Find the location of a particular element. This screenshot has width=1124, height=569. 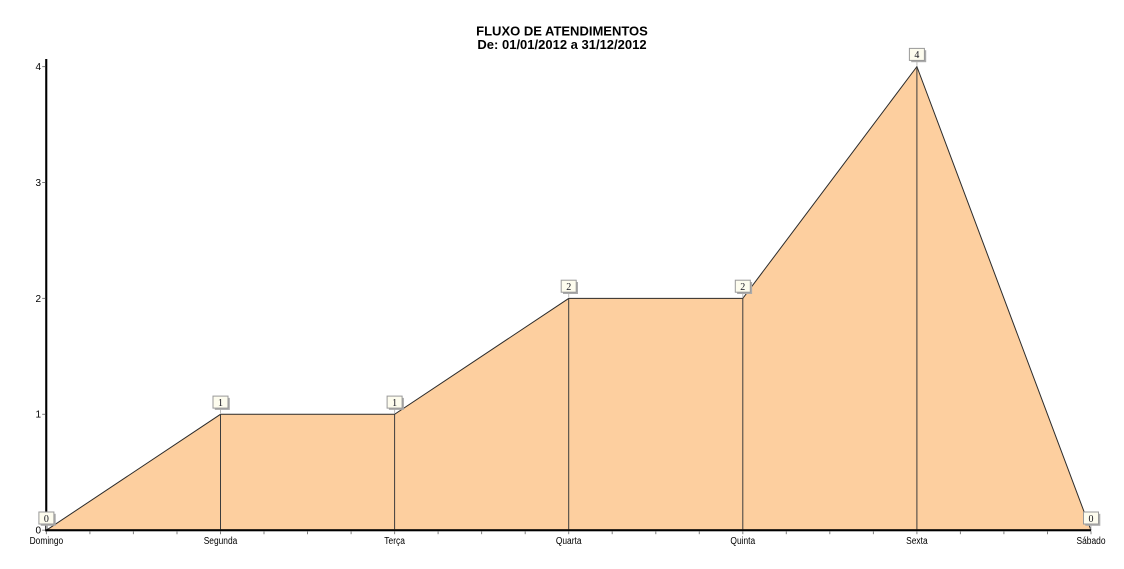

svg-text: Sábado is located at coordinates (1091, 541).